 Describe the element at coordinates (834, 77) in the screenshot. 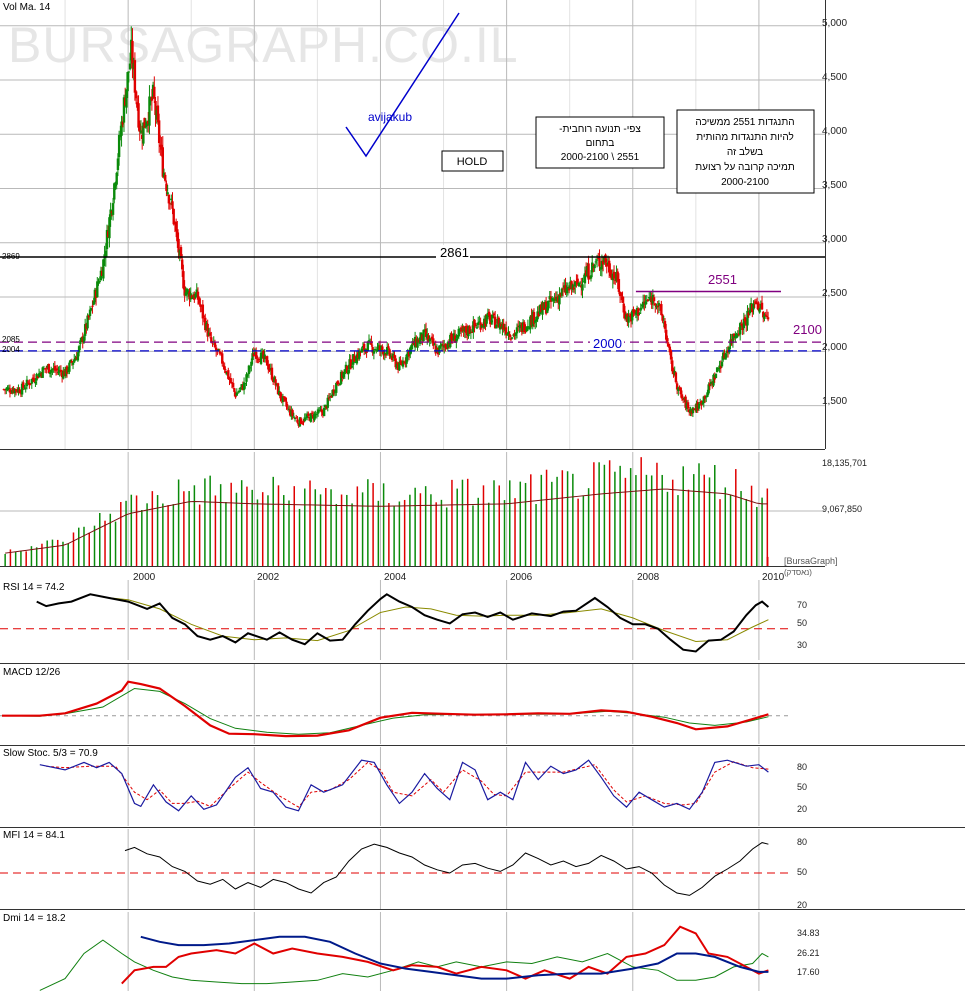

I see `price-tick-label: 4,500` at that location.